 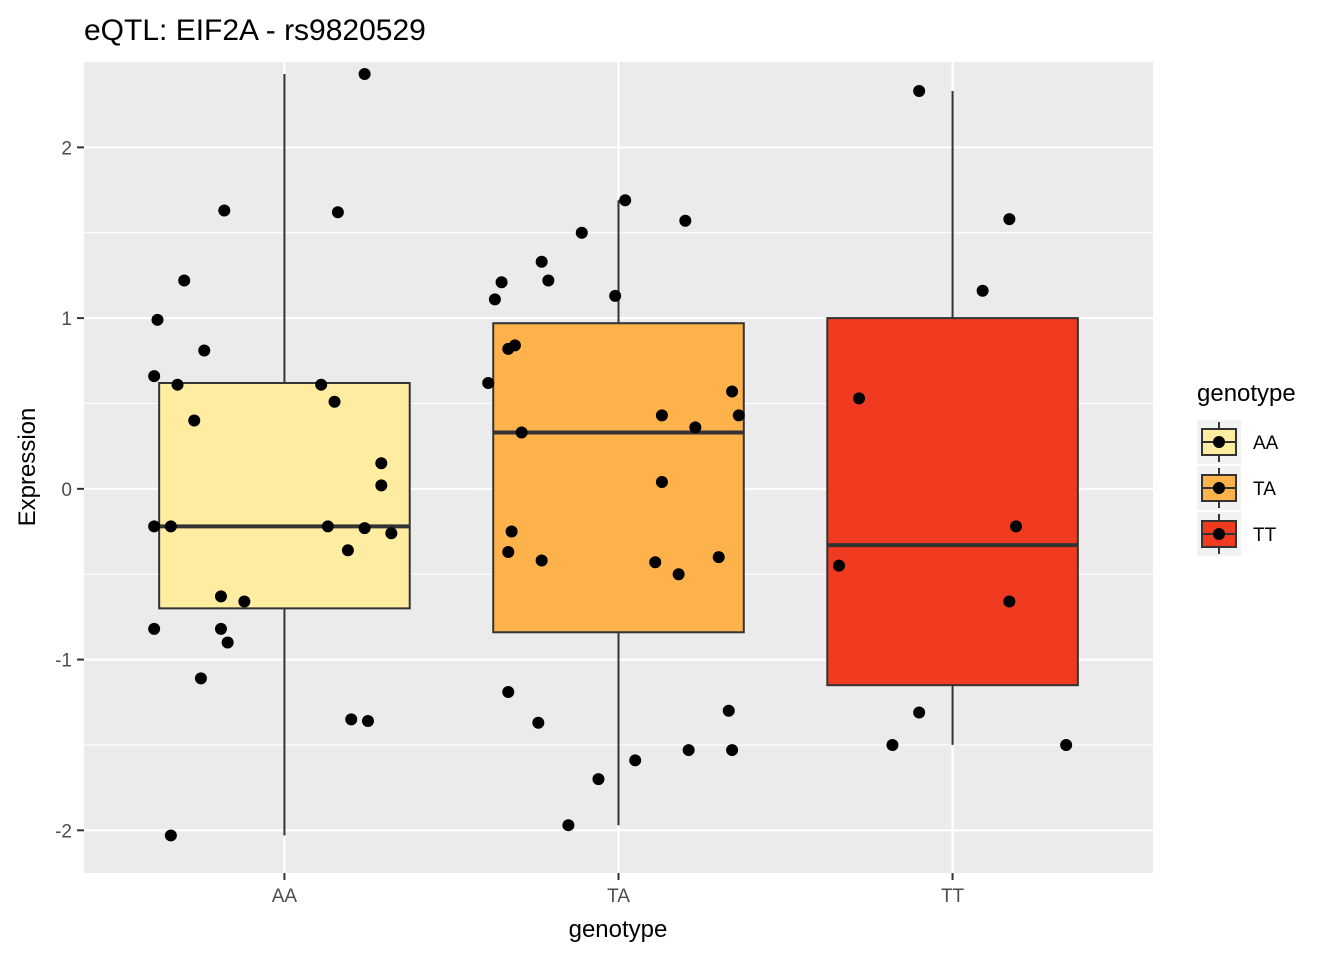 I want to click on y-tick-label: -2, so click(x=63, y=831).